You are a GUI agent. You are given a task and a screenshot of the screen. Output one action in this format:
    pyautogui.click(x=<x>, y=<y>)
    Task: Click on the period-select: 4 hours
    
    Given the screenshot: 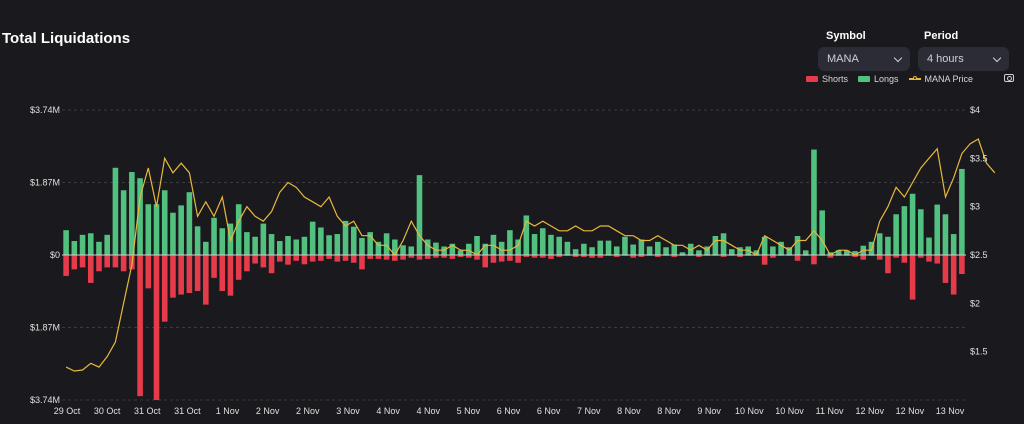 What is the action you would take?
    pyautogui.click(x=963, y=59)
    